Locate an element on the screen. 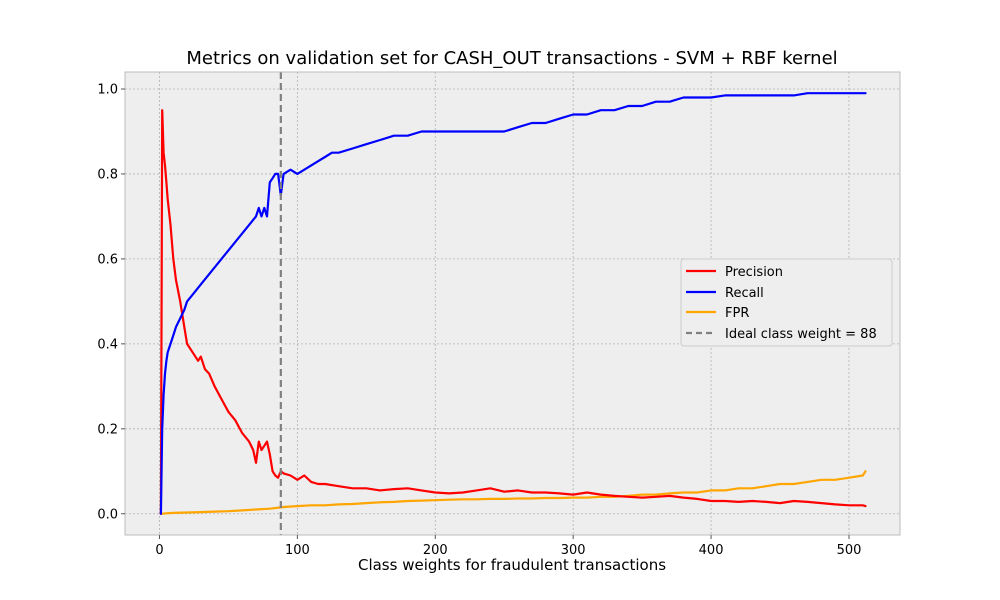  series-fpr-line is located at coordinates (513, 492).